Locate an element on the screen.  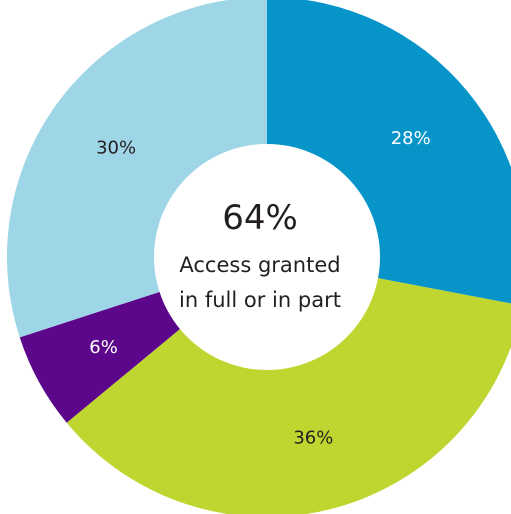
center-caption-line-1: Access granted is located at coordinates (259, 265).